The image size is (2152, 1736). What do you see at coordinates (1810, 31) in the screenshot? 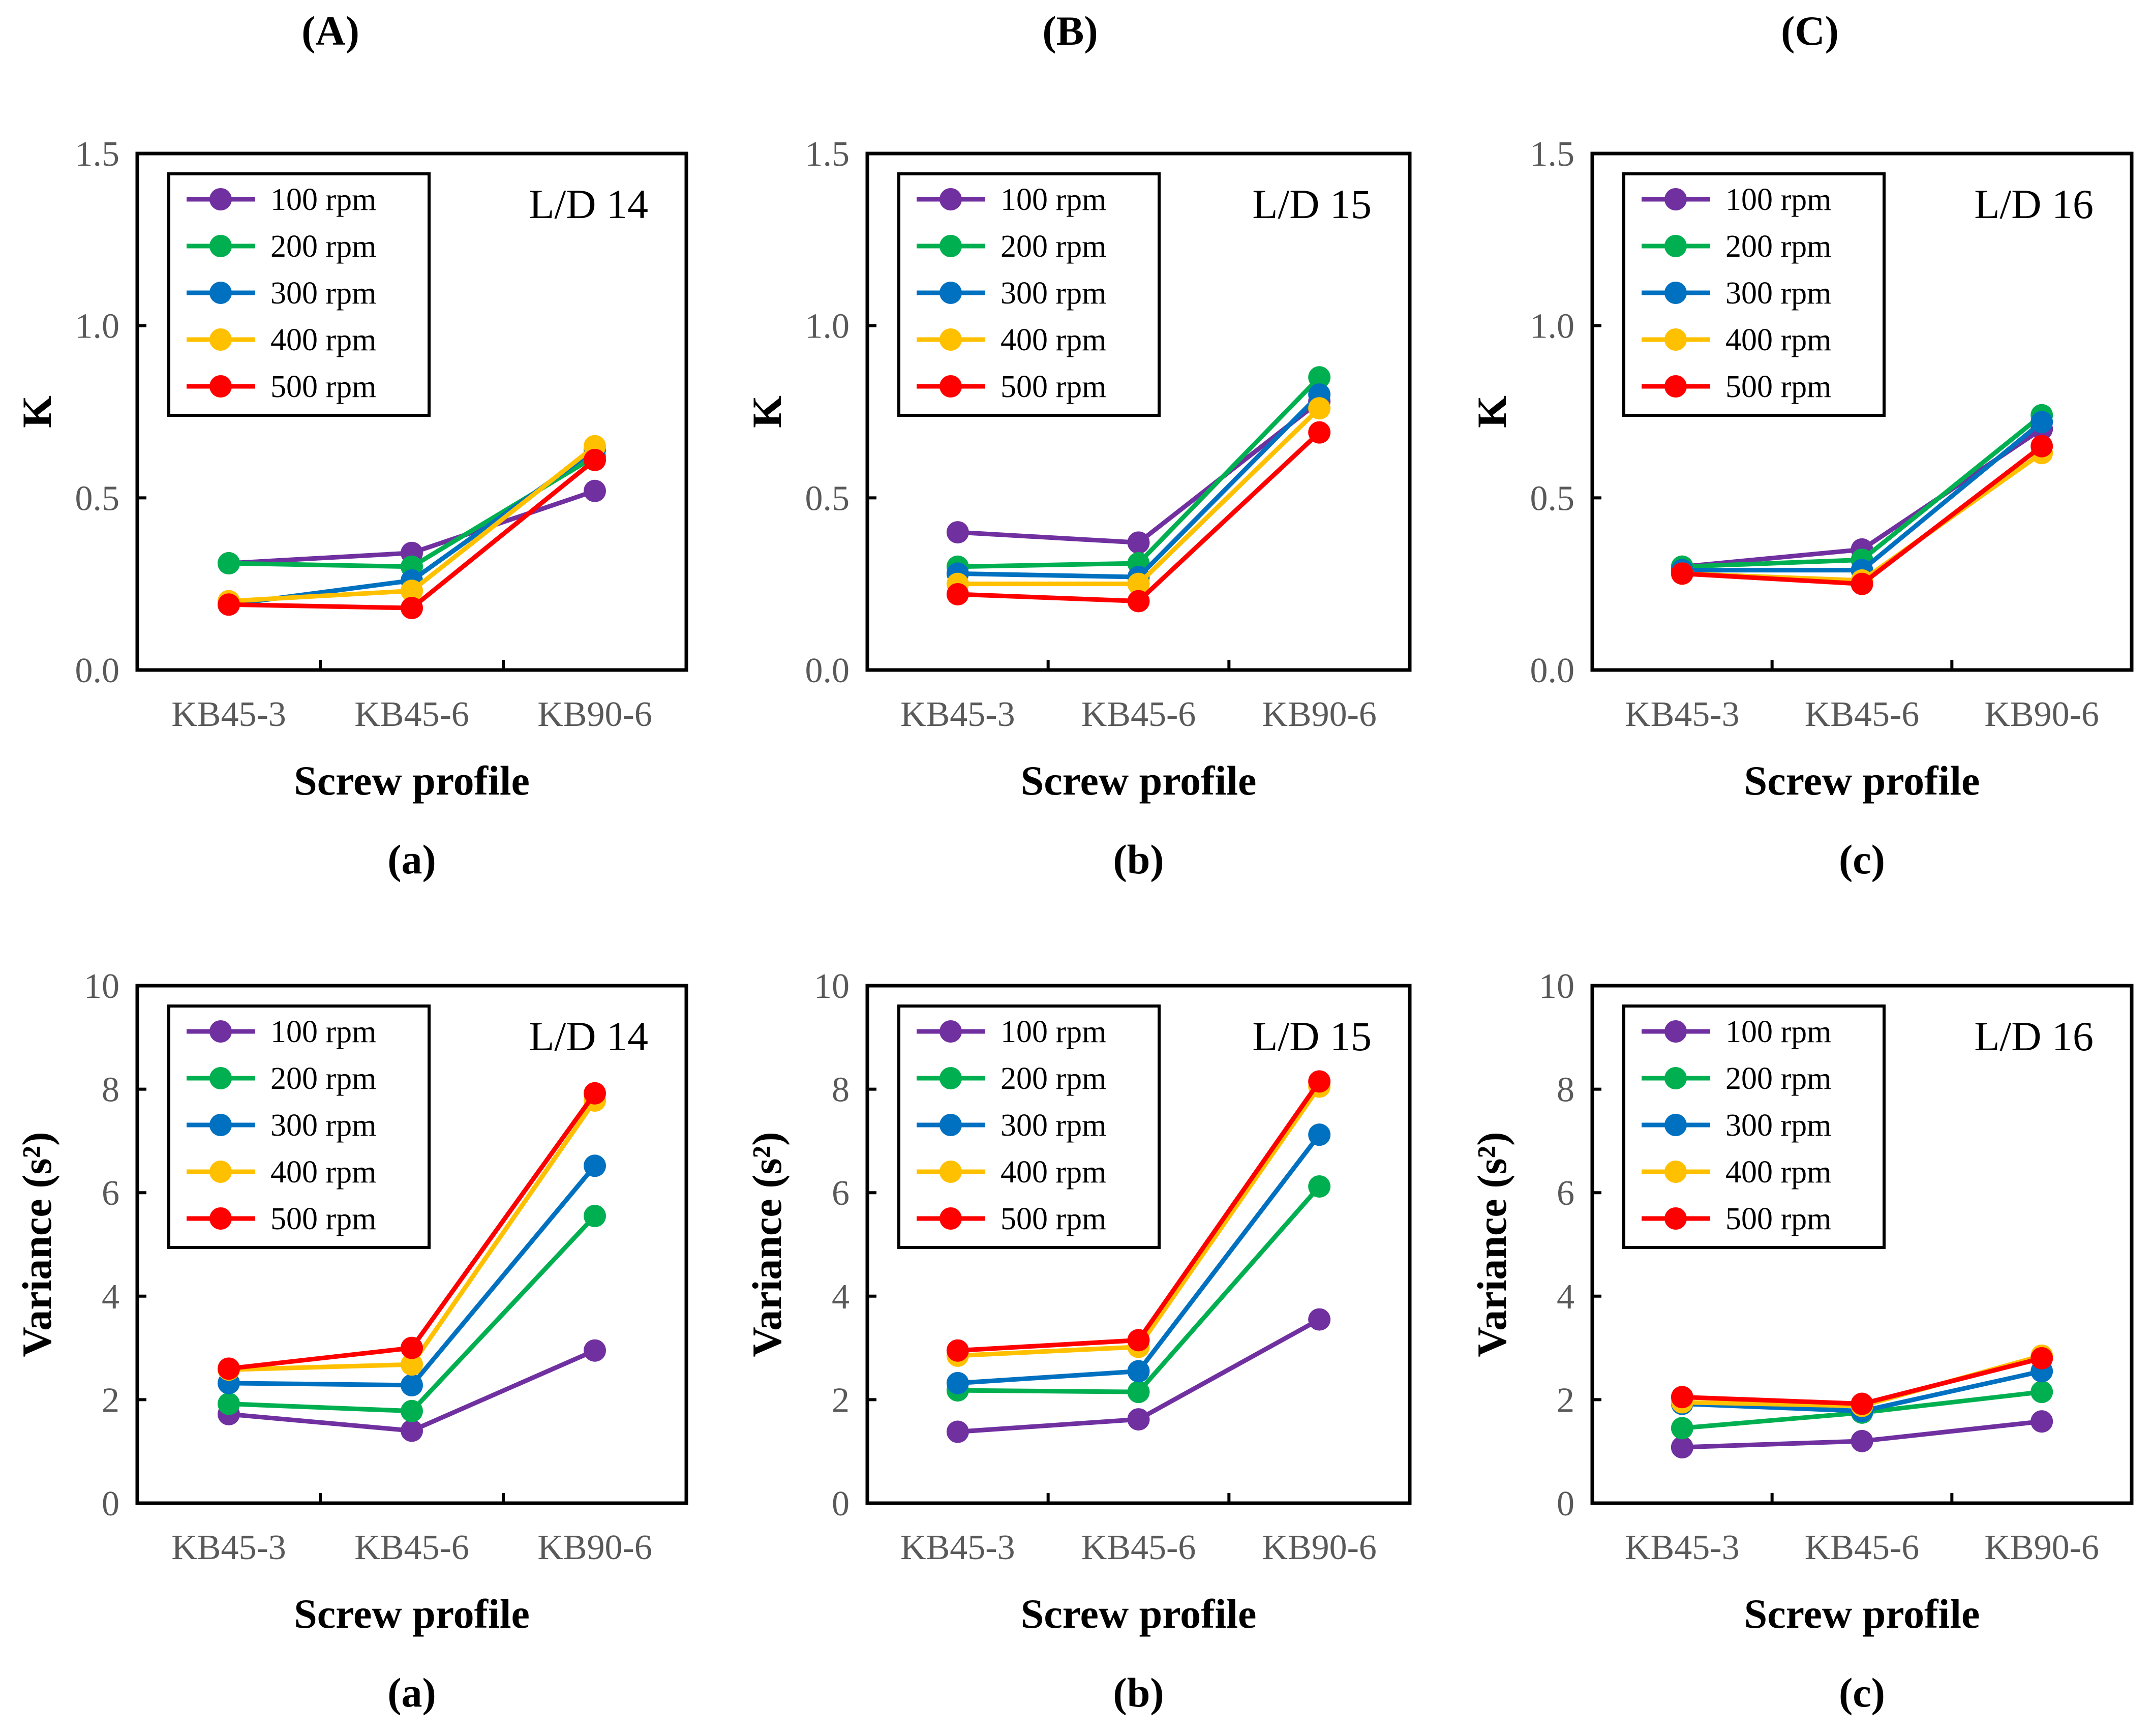
I see `column-header-c: (C)` at bounding box center [1810, 31].